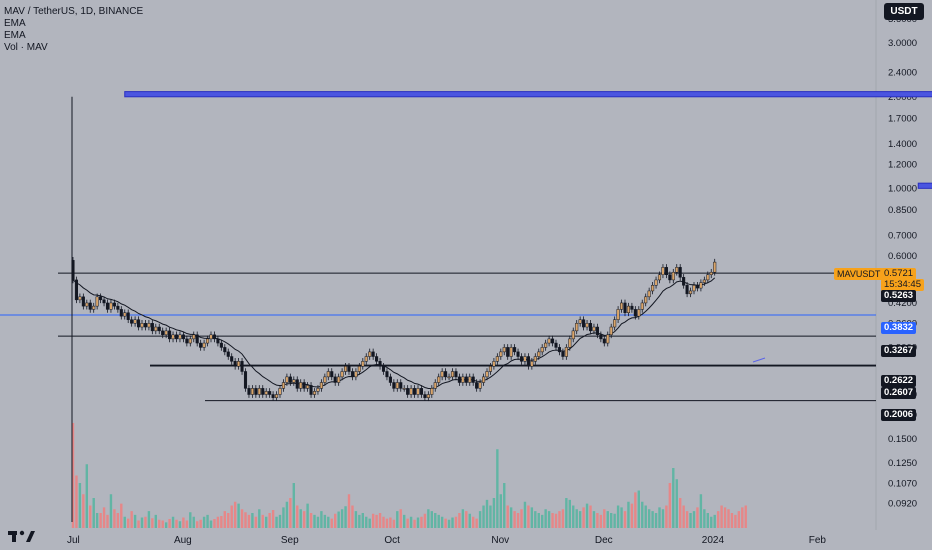 The image size is (932, 550). I want to click on level-tag-0-2622: 0.2622, so click(899, 381).